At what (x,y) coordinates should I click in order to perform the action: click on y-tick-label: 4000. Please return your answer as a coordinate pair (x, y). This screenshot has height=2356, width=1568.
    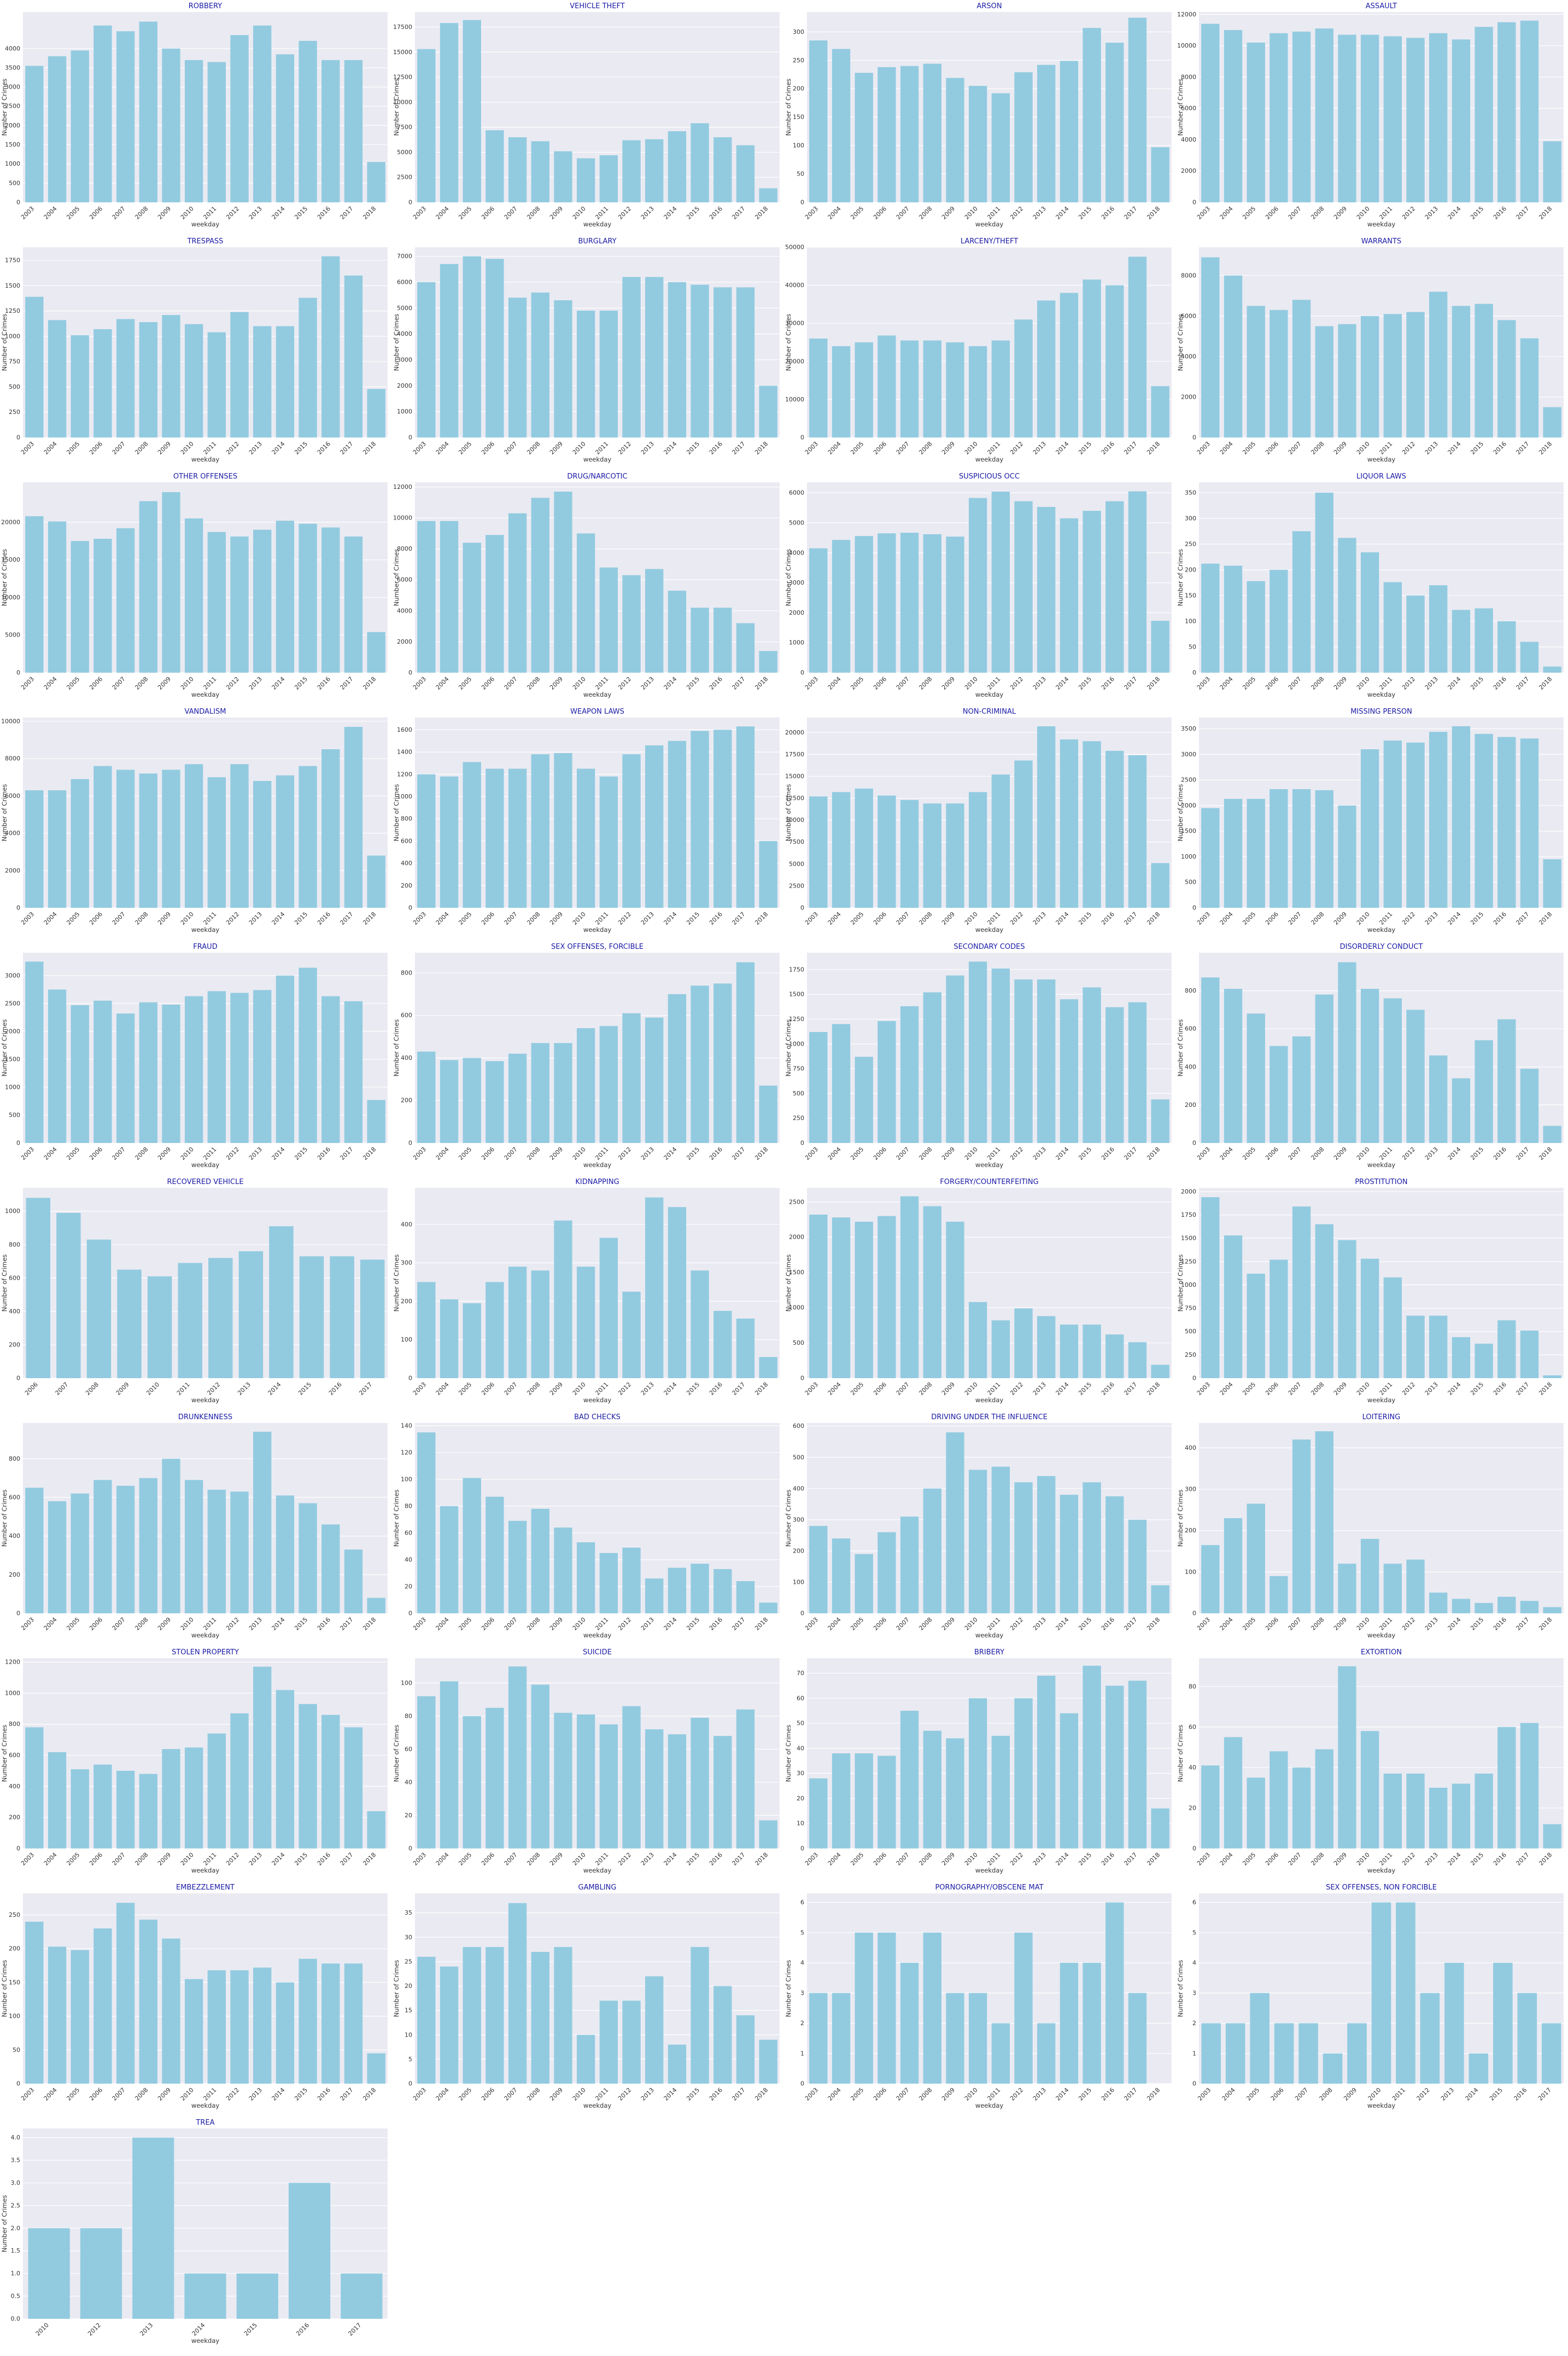
    Looking at the image, I should click on (1188, 356).